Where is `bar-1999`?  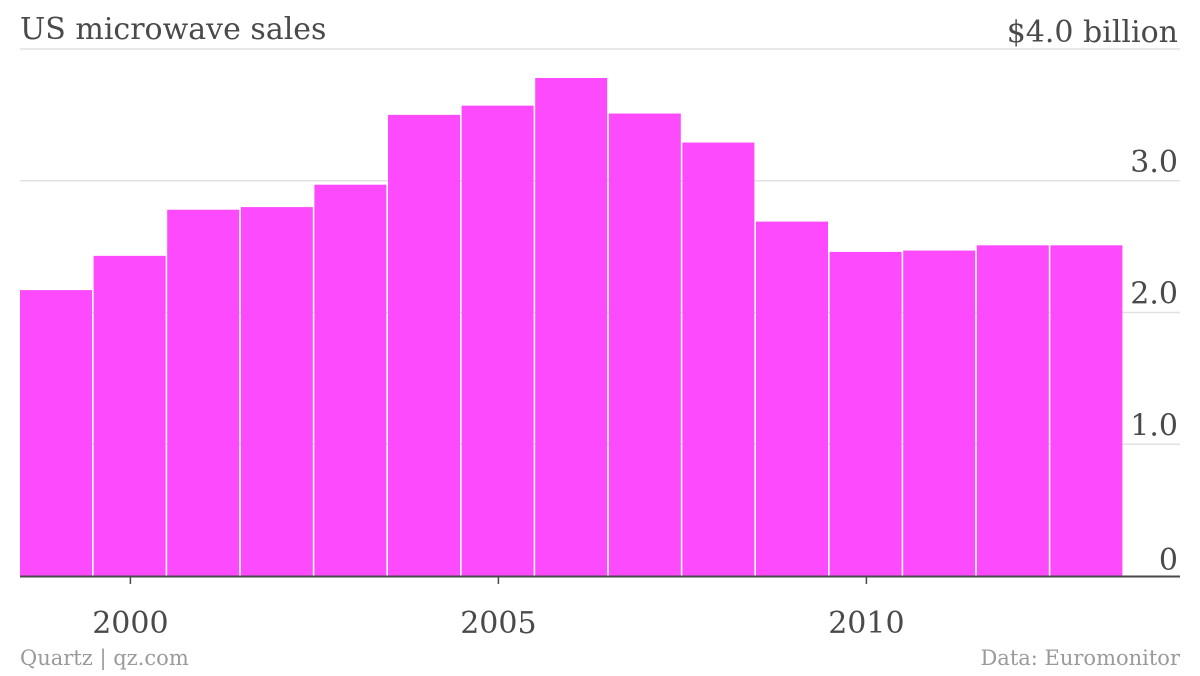
bar-1999 is located at coordinates (56, 433).